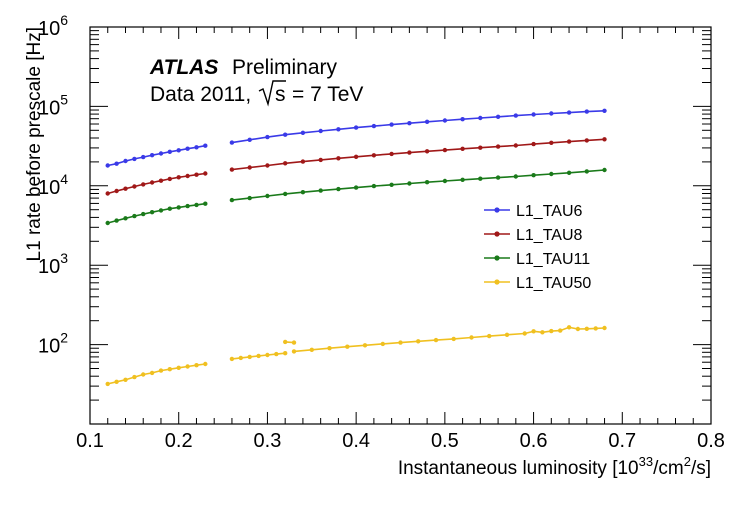  What do you see at coordinates (64, 99) in the screenshot?
I see `y-tick-exponent: 5` at bounding box center [64, 99].